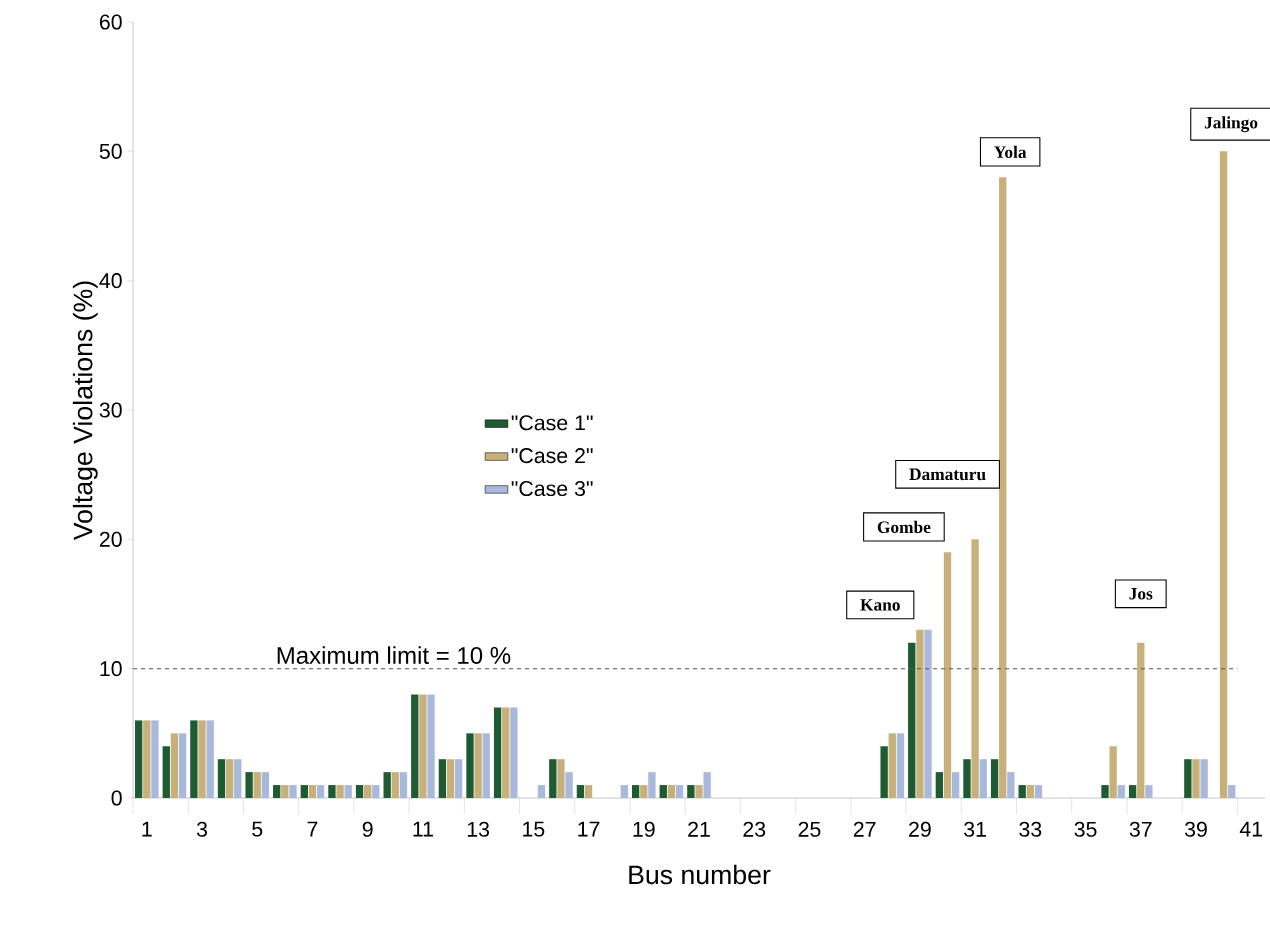 This screenshot has width=1270, height=928. What do you see at coordinates (394, 655) in the screenshot?
I see `ref-line-label: Maximum limit = 10 %` at bounding box center [394, 655].